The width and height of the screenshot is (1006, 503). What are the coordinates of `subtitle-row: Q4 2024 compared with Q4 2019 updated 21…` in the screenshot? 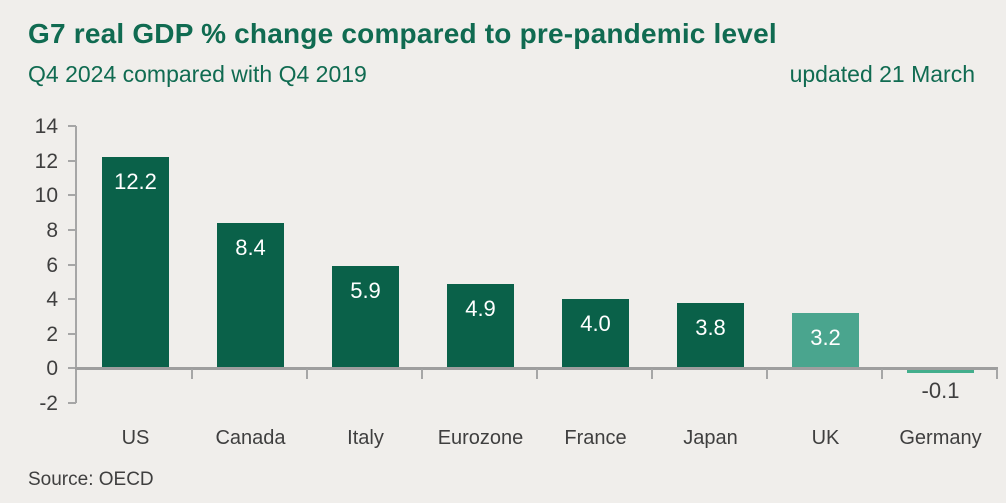 It's located at (501, 74).